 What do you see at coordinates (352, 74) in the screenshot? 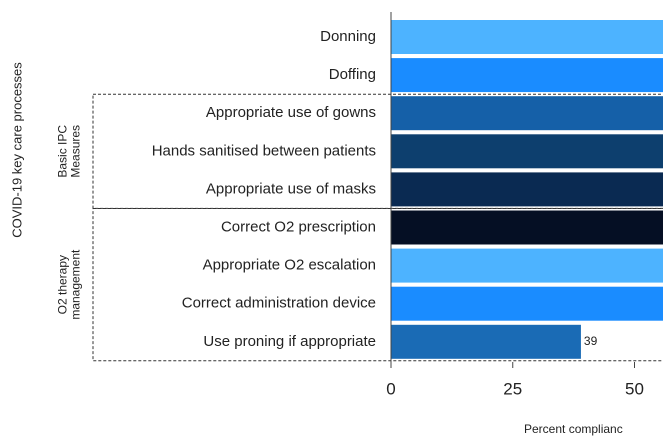
I see `y-tick-label: Doffing` at bounding box center [352, 74].